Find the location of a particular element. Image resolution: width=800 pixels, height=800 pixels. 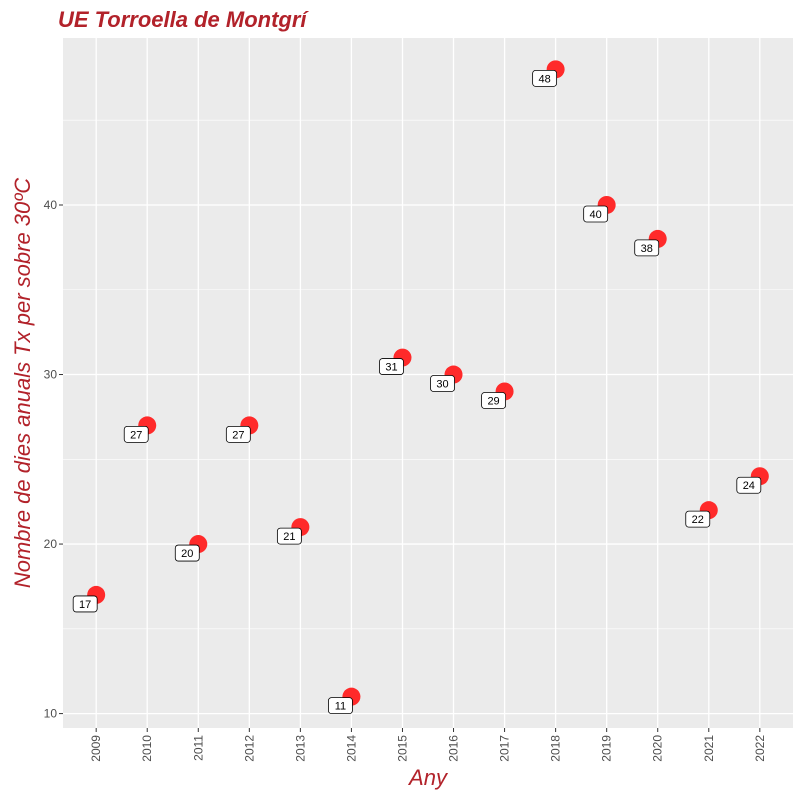

data-label-text: 40 is located at coordinates (596, 215).